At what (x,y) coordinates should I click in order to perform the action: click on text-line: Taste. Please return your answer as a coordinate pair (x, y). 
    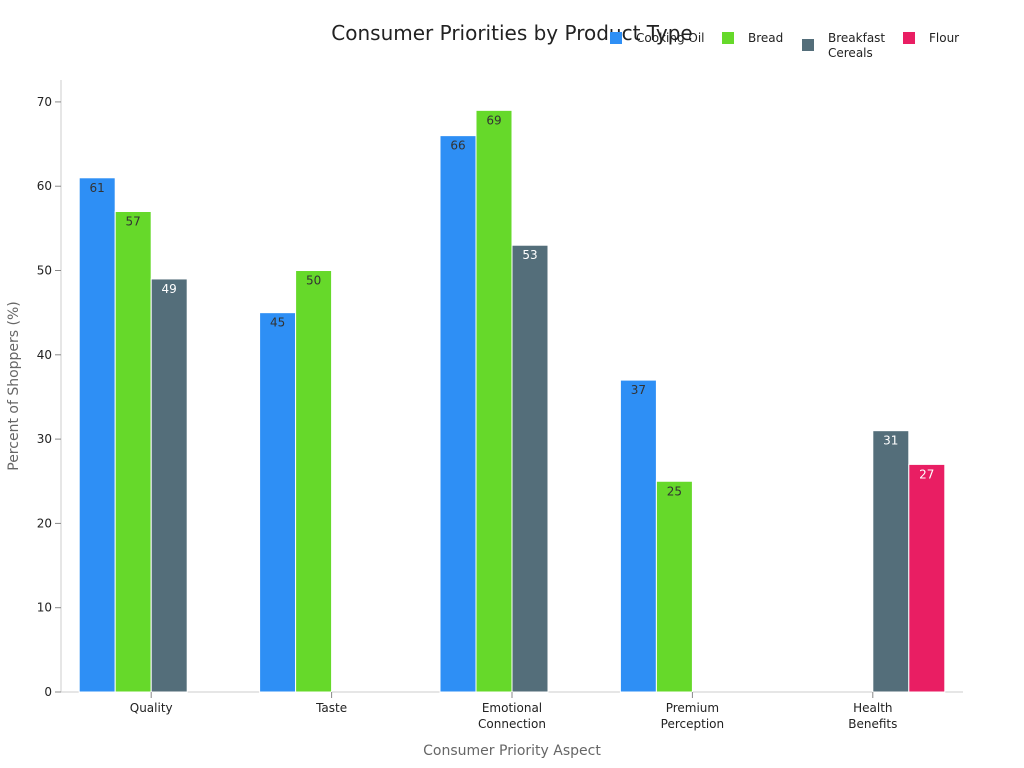
    Looking at the image, I should click on (331, 708).